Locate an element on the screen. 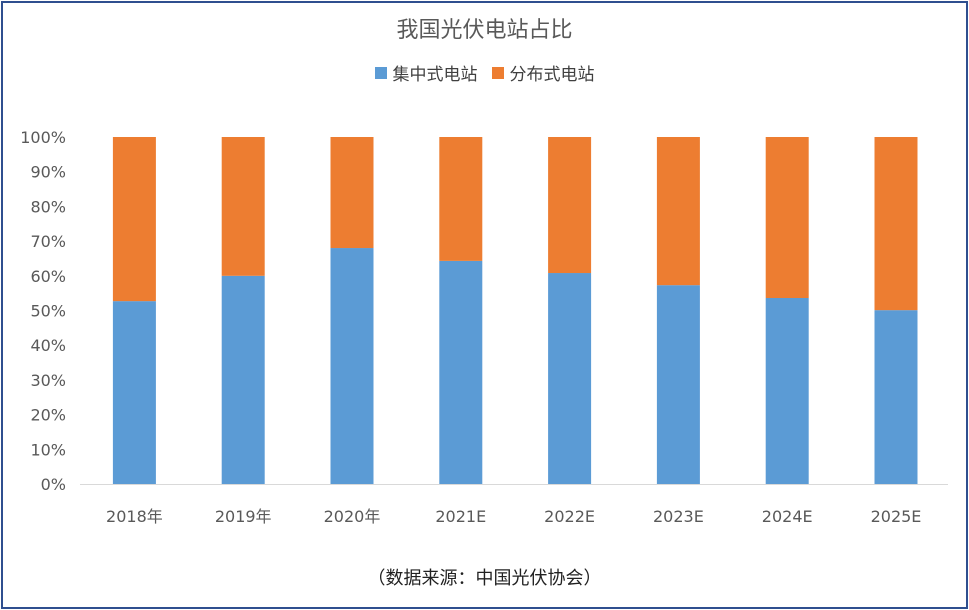 Image resolution: width=969 pixels, height=610 pixels. x-tick-label: 2025E is located at coordinates (896, 516).